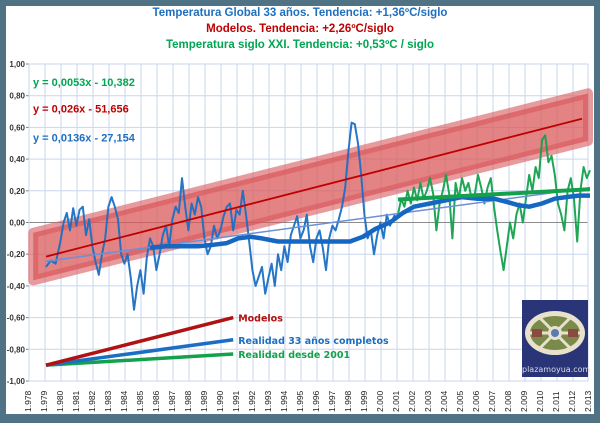  Describe the element at coordinates (300, 29) in the screenshot. I see `chart-title-line-2: Modelos. Tendencia: +2,26ºC/siglo` at that location.